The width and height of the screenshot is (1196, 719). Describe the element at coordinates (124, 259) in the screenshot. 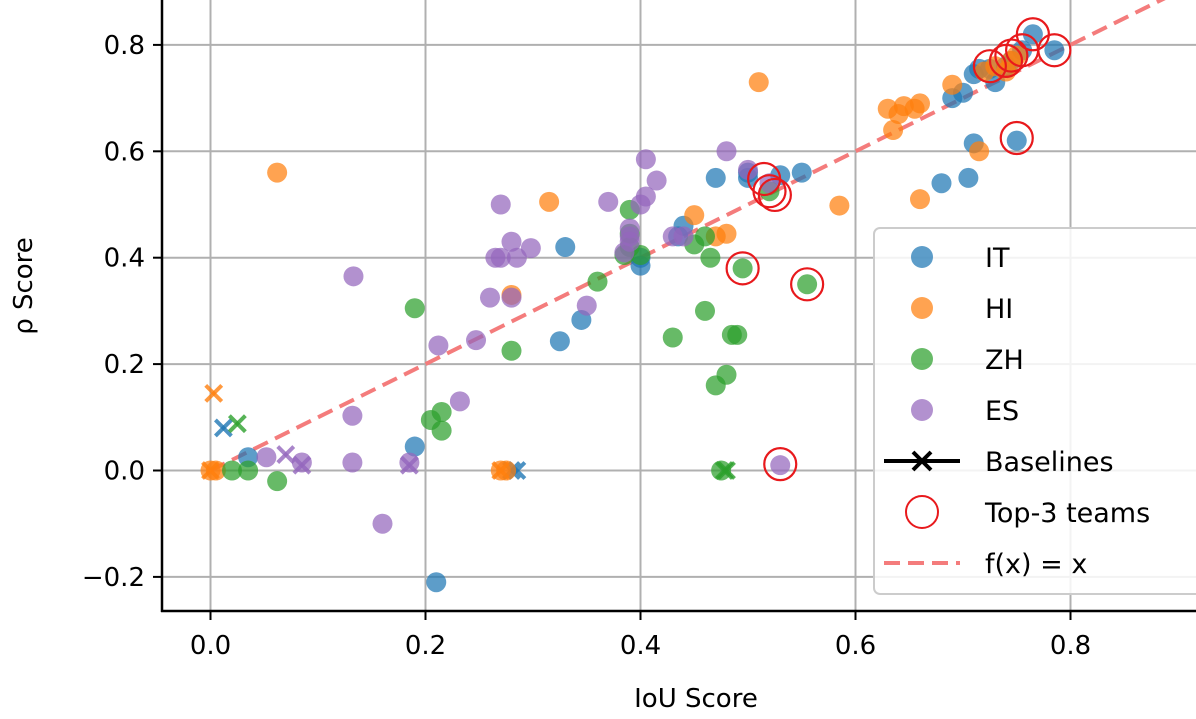

I see `y-tick-label: 0.4` at that location.